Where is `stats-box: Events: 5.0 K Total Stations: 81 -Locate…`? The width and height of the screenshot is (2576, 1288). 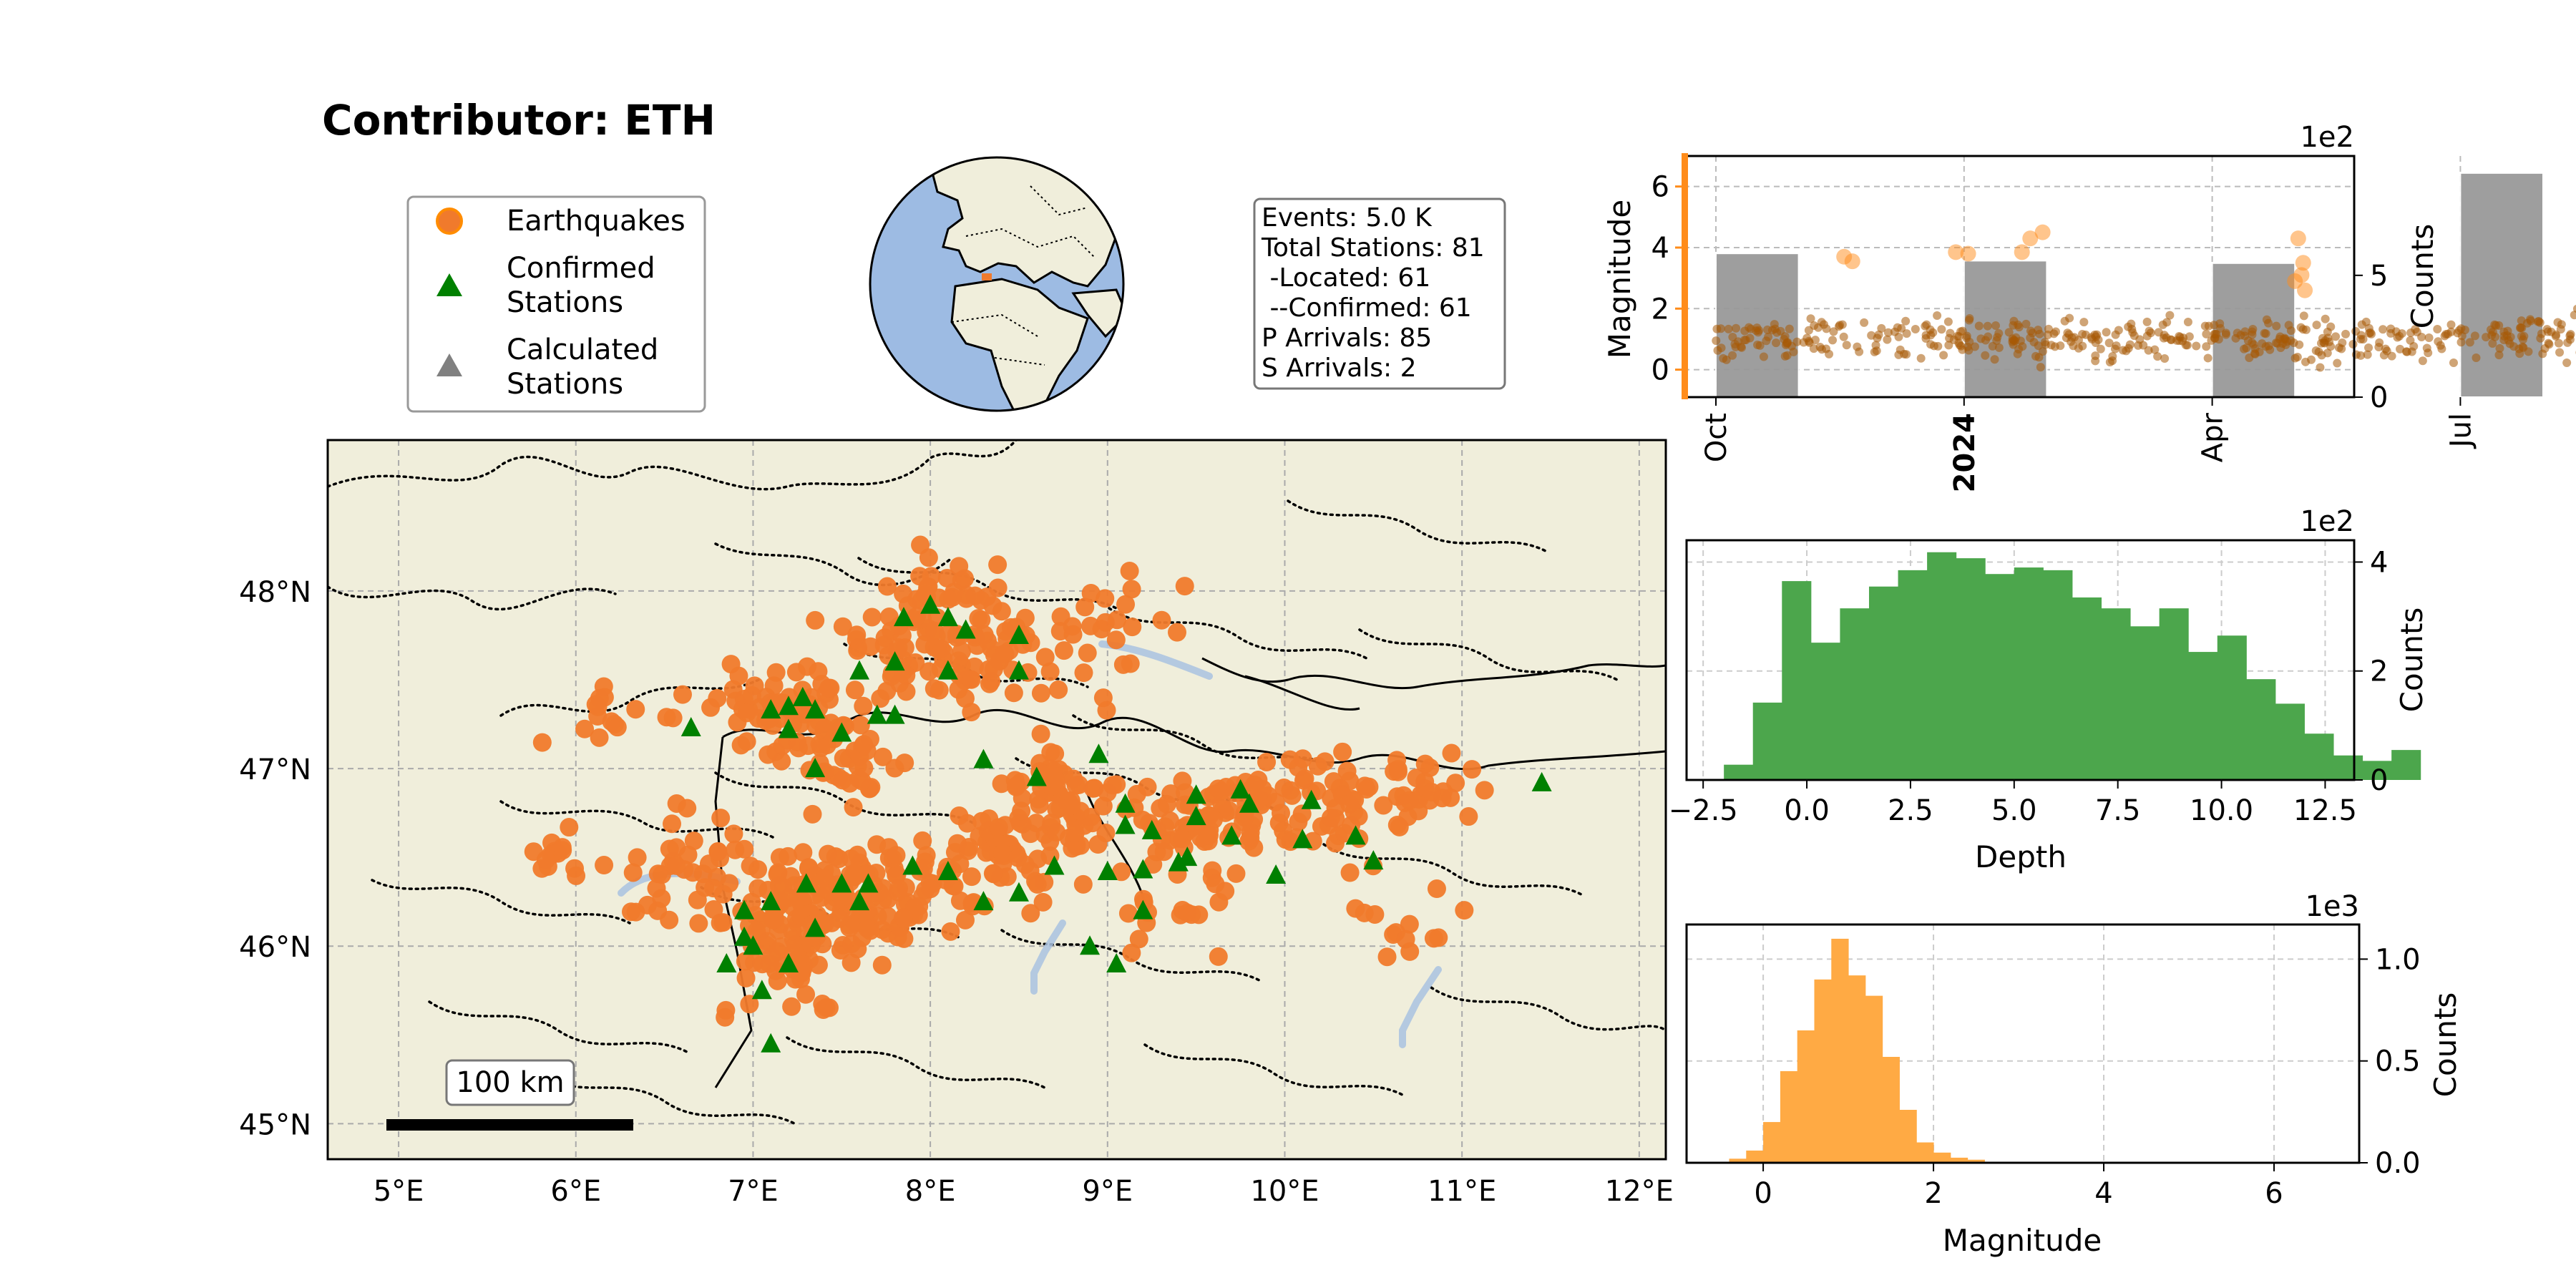
stats-box: Events: 5.0 K Total Stations: 81 -Locate… is located at coordinates (1379, 293).